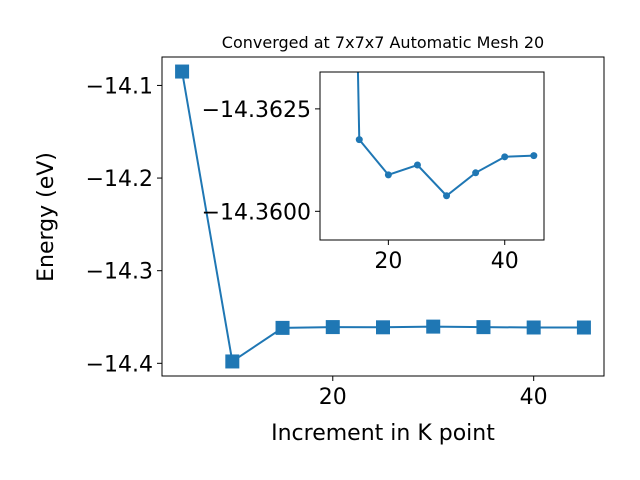 Image resolution: width=640 pixels, height=480 pixels. Describe the element at coordinates (383, 42) in the screenshot. I see `chart-title: Converged at 7x7x7 Automatic Mesh 20` at that location.